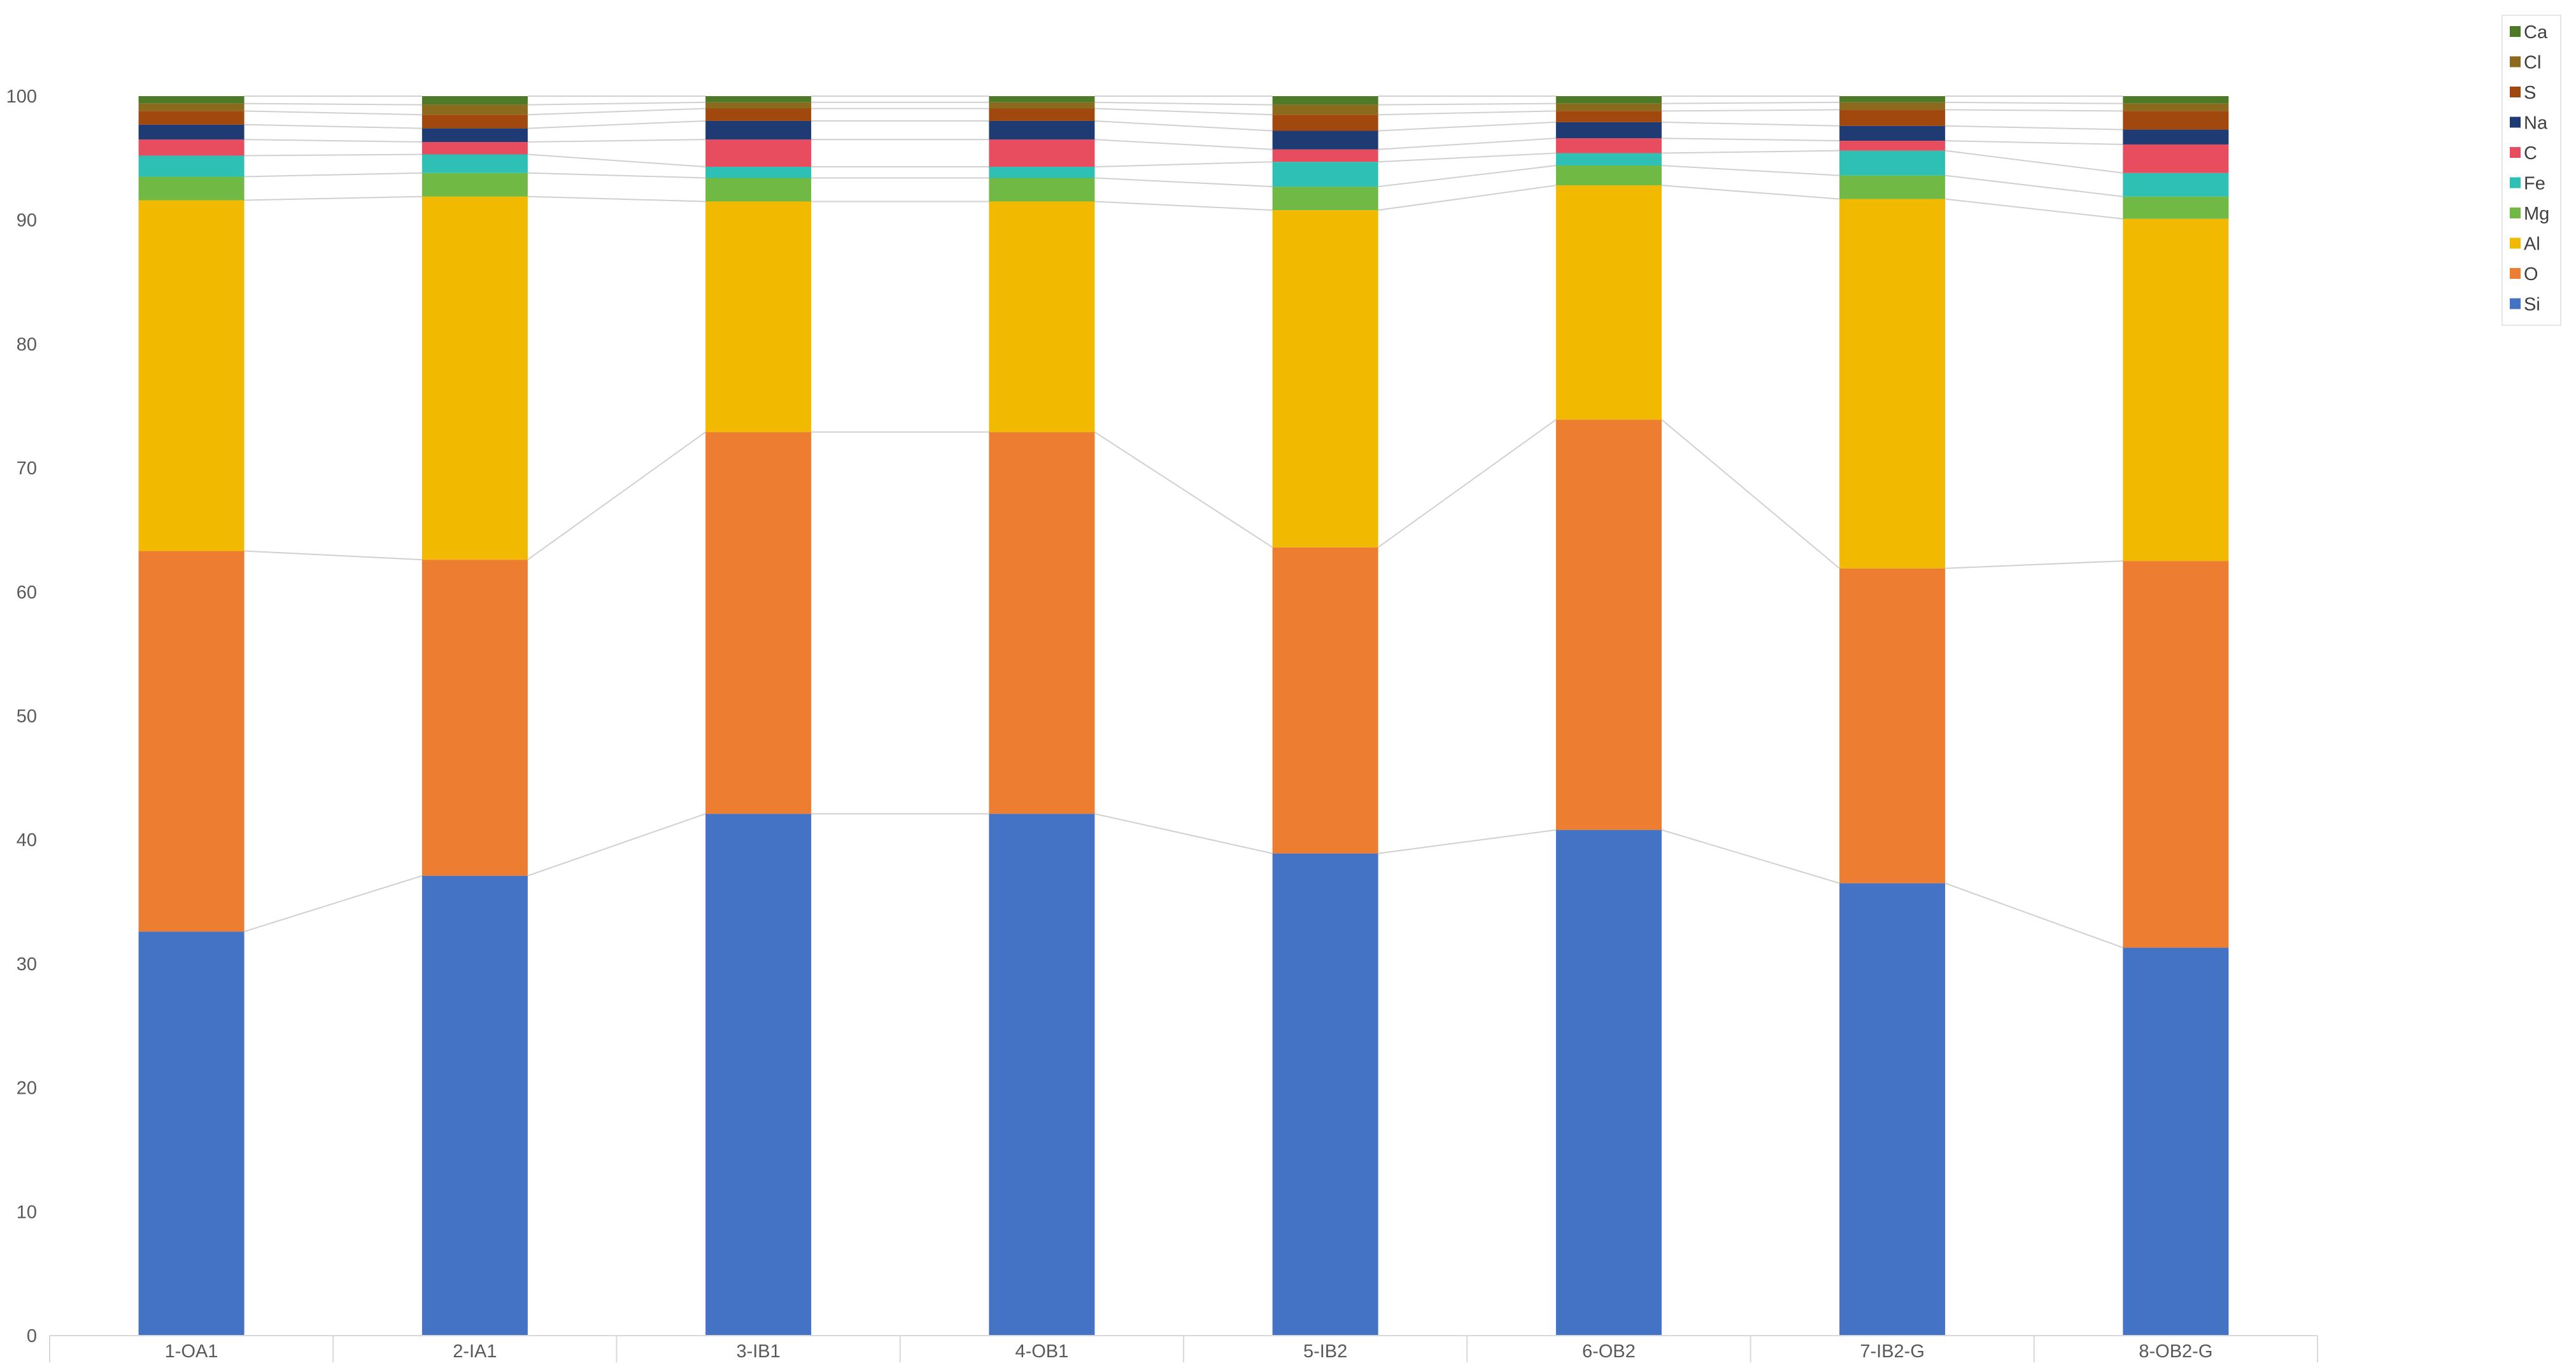 The height and width of the screenshot is (1370, 2576). Describe the element at coordinates (2532, 244) in the screenshot. I see `legend-label: Al` at that location.